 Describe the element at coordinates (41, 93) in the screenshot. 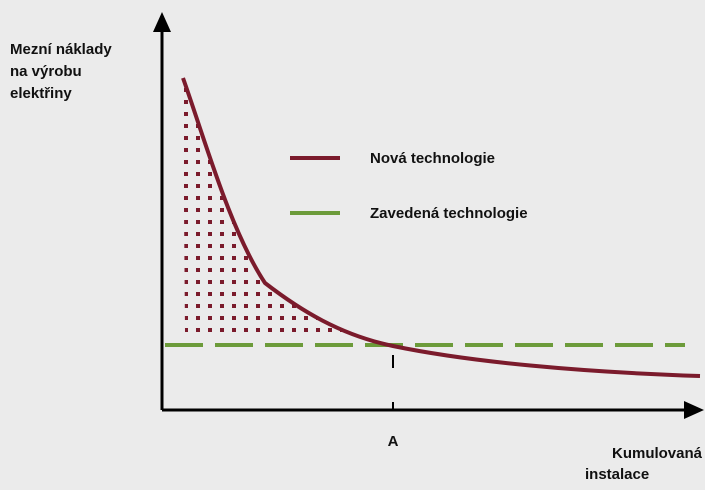

I see `y-label: elektřiny` at that location.